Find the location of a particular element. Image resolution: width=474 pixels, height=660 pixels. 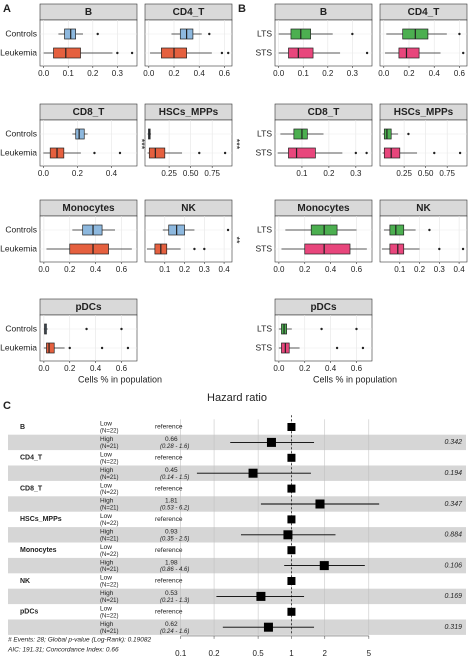

variable-name: Monocytes is located at coordinates (38, 550).